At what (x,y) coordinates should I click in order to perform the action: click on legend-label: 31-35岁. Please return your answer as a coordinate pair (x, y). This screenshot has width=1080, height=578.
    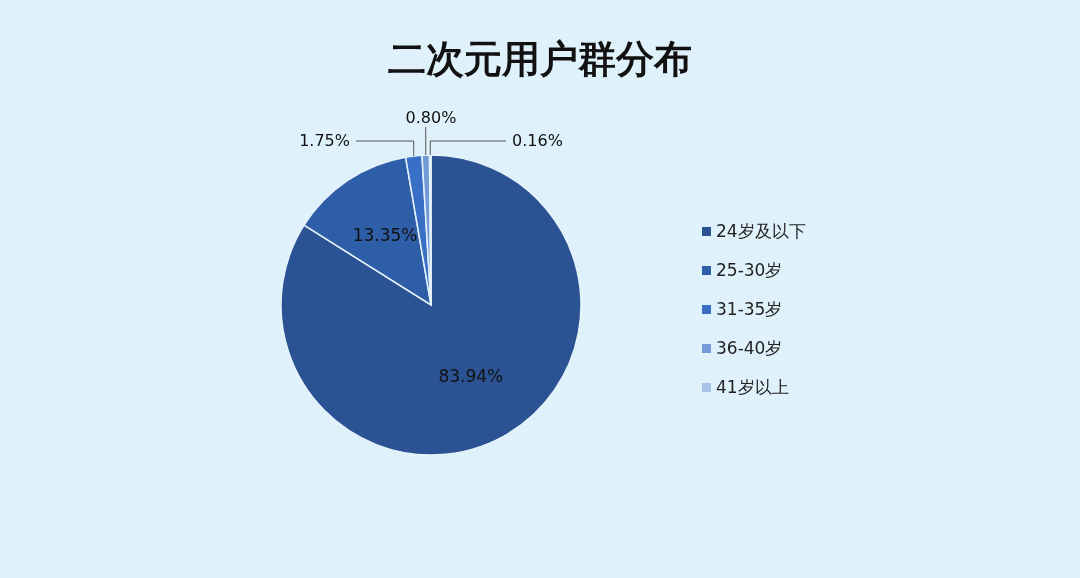
    Looking at the image, I should click on (749, 309).